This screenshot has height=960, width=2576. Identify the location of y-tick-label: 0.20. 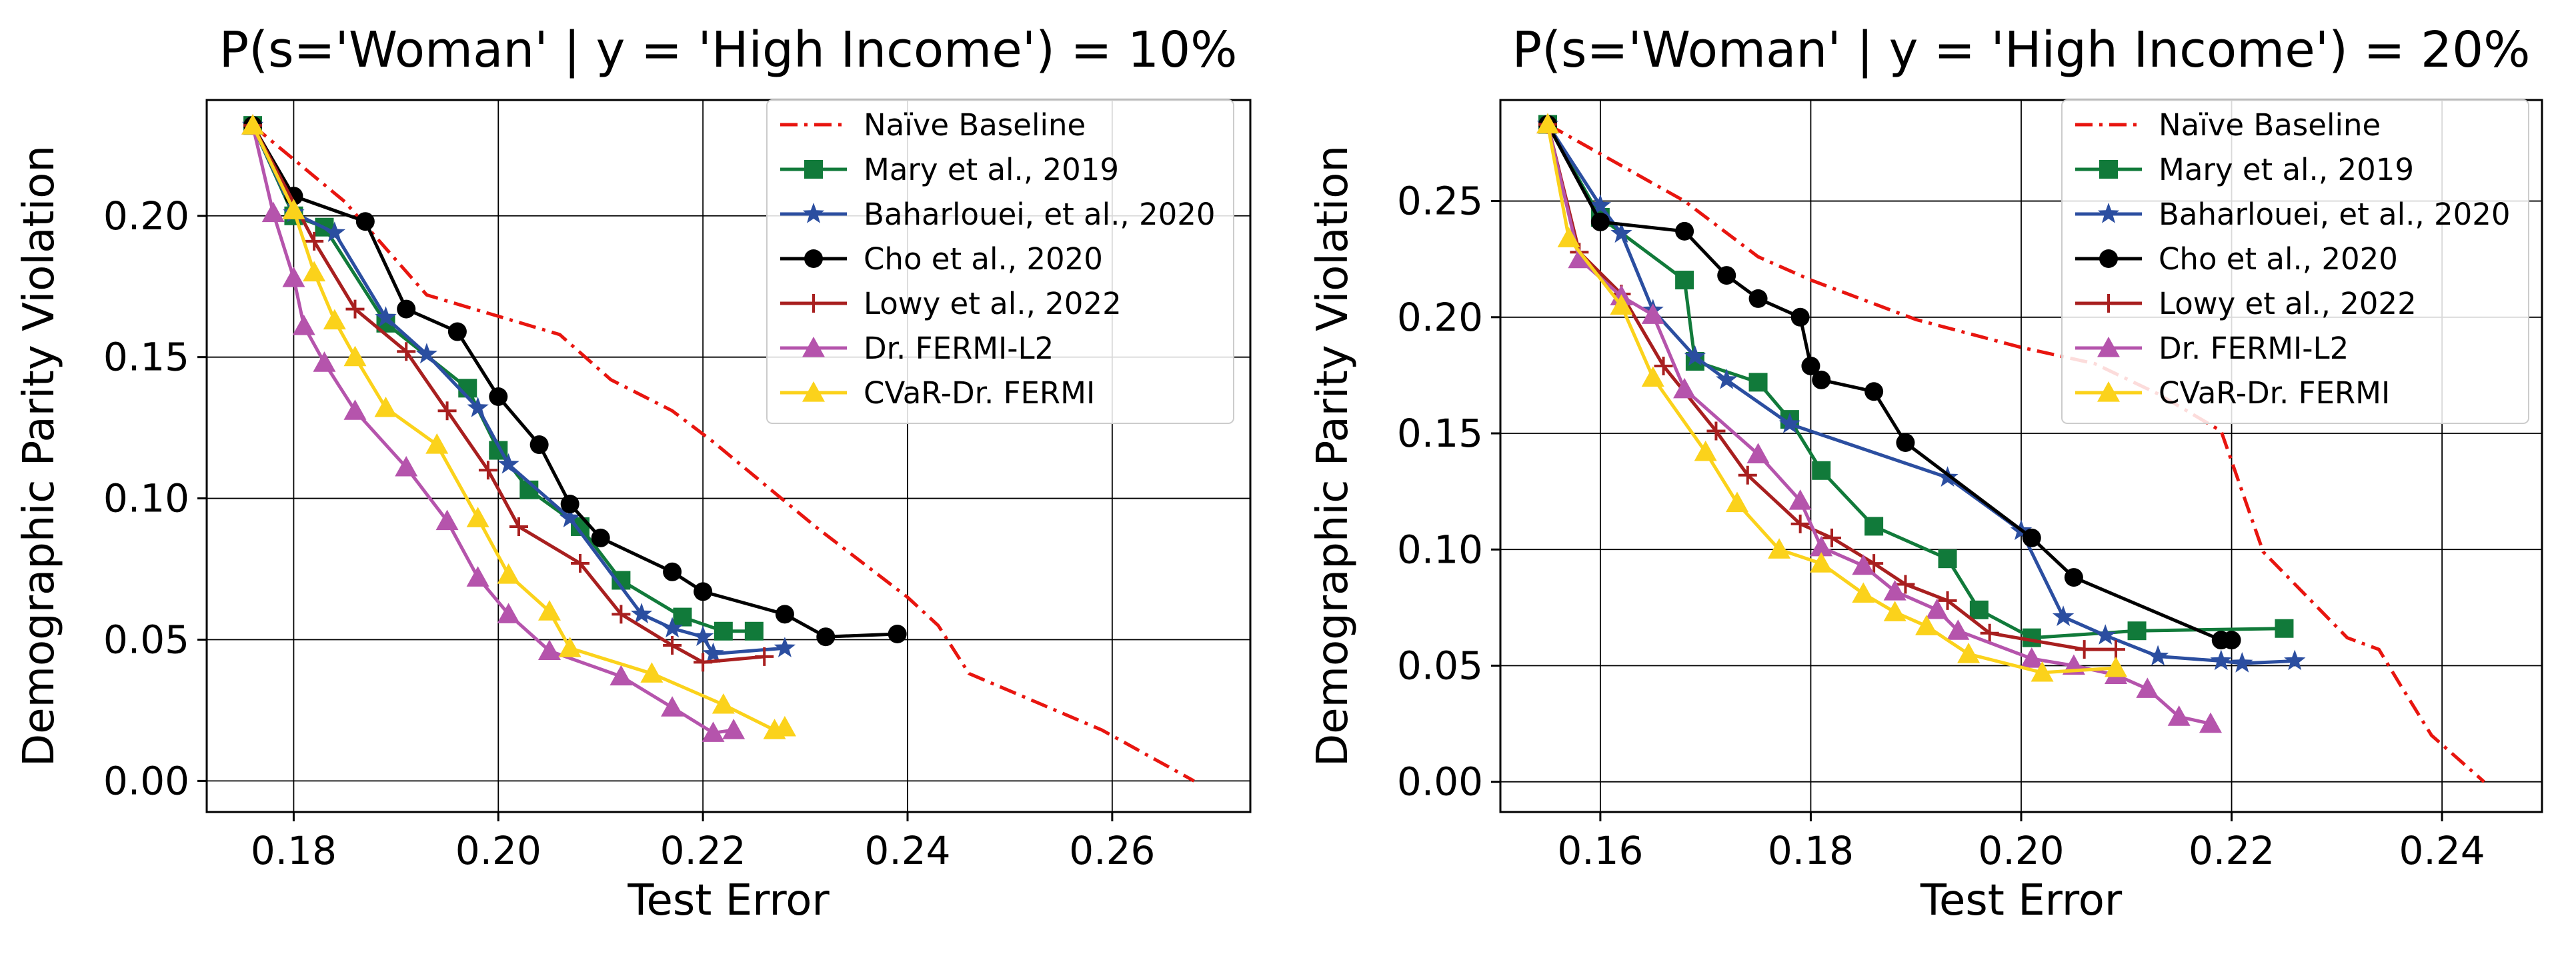
(146, 216).